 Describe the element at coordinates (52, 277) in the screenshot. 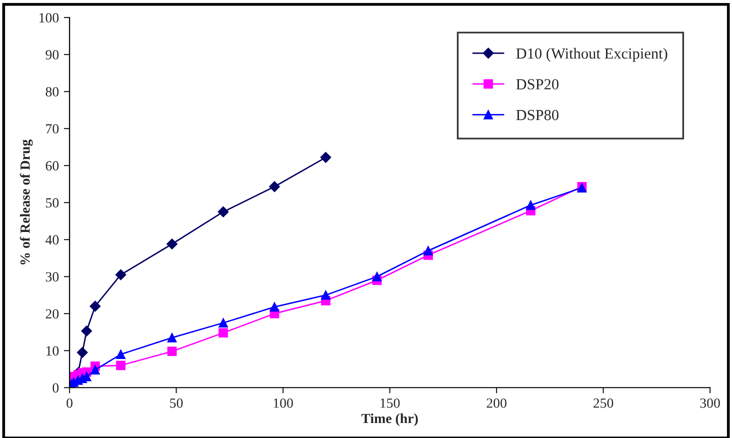

I see `y-tick-label: 30` at that location.